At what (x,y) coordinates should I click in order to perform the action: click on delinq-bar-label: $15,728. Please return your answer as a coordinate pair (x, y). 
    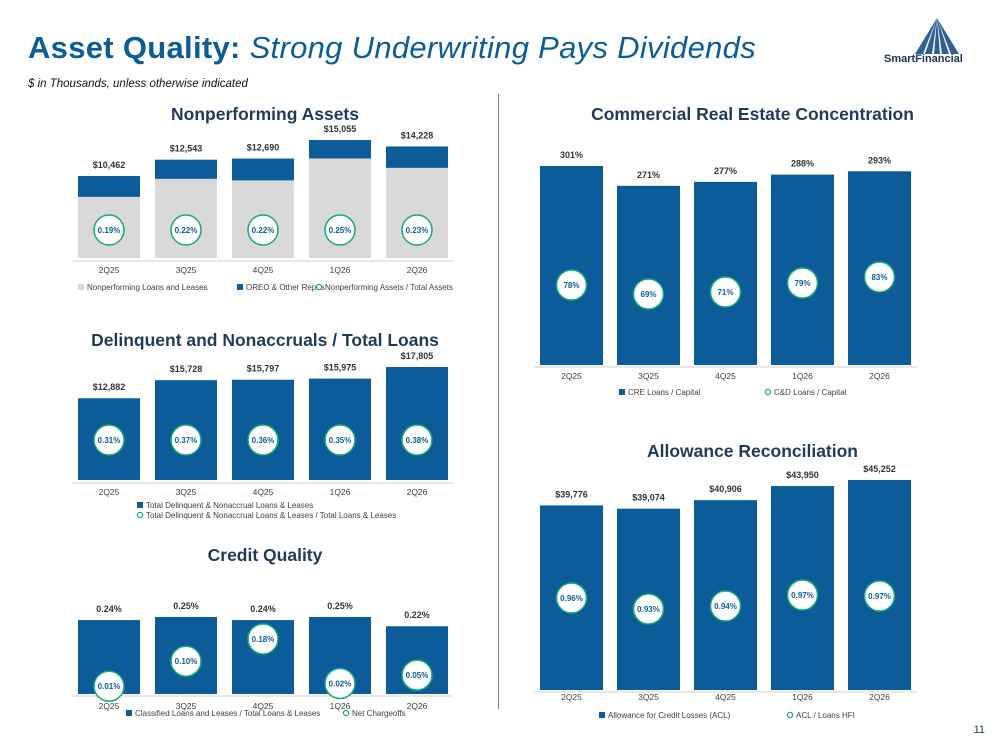
    Looking at the image, I should click on (186, 369).